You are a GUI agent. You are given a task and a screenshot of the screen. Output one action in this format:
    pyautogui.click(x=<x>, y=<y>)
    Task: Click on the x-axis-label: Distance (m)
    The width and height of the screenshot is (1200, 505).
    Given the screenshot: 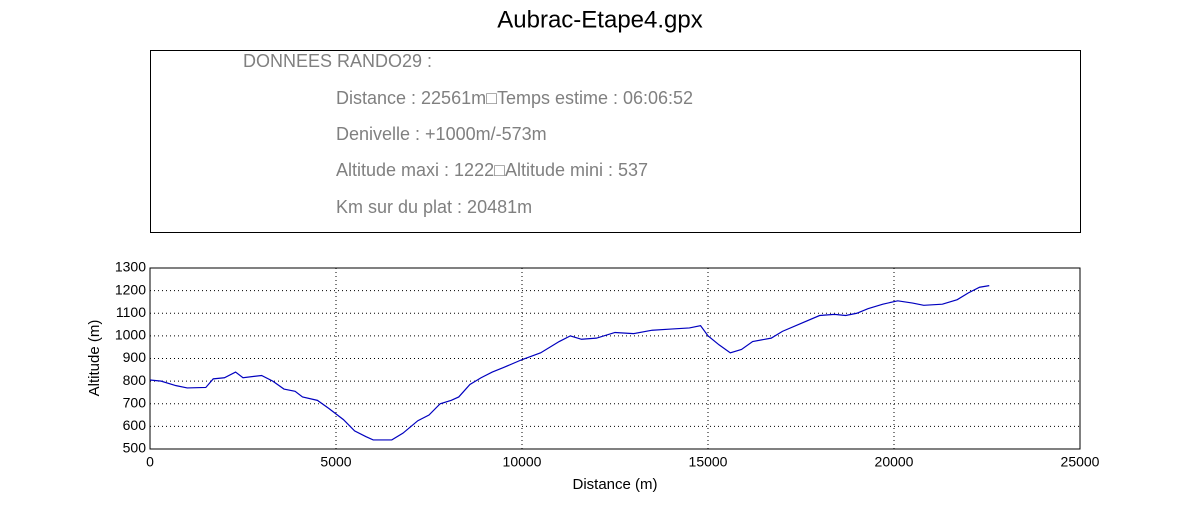 What is the action you would take?
    pyautogui.click(x=614, y=484)
    